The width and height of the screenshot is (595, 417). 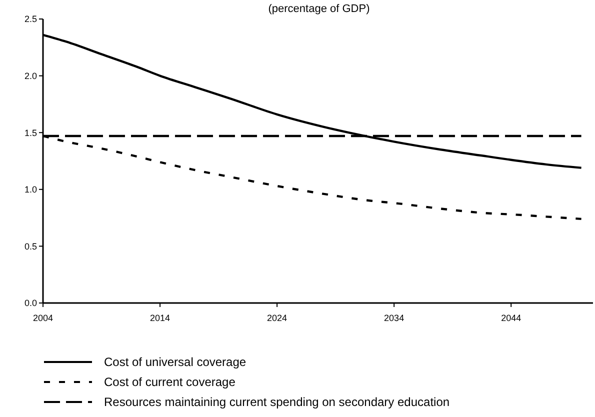 What do you see at coordinates (175, 362) in the screenshot?
I see `legend-label: Cost of universal coverage` at bounding box center [175, 362].